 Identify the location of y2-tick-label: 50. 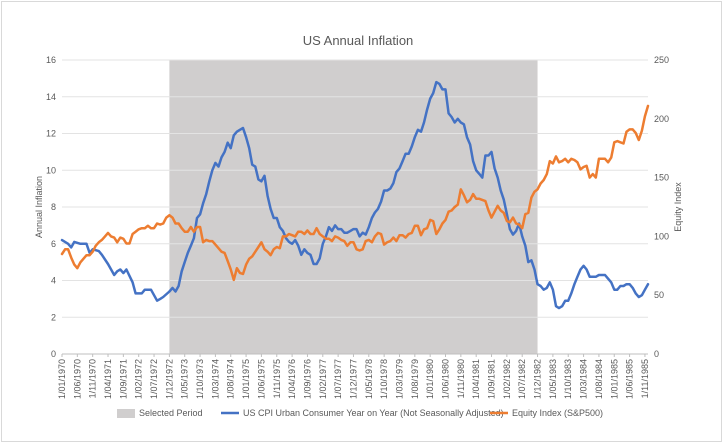
(659, 295).